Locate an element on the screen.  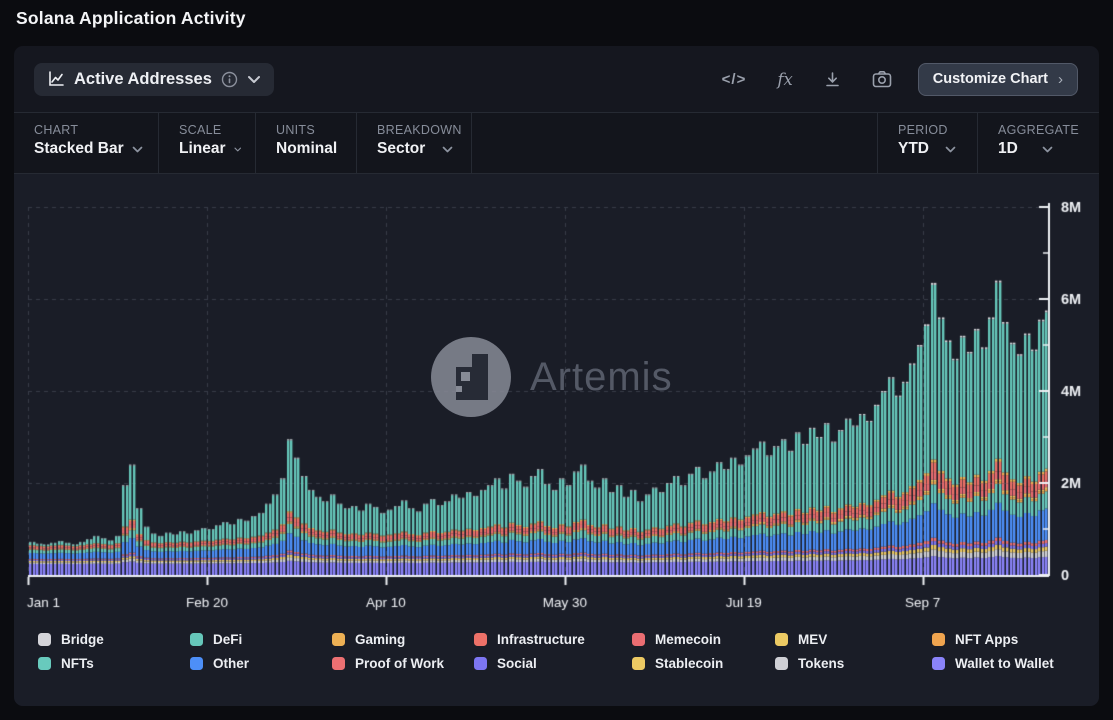
legend-item: Gaming is located at coordinates (403, 639).